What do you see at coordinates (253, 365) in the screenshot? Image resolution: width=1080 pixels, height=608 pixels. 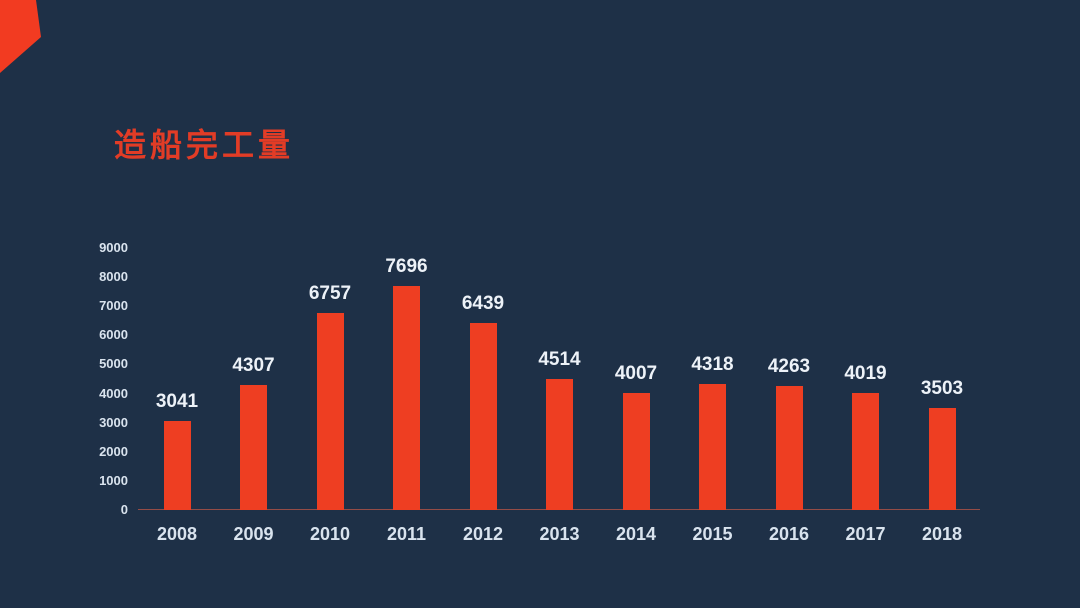 I see `bar-value-label: 4307` at bounding box center [253, 365].